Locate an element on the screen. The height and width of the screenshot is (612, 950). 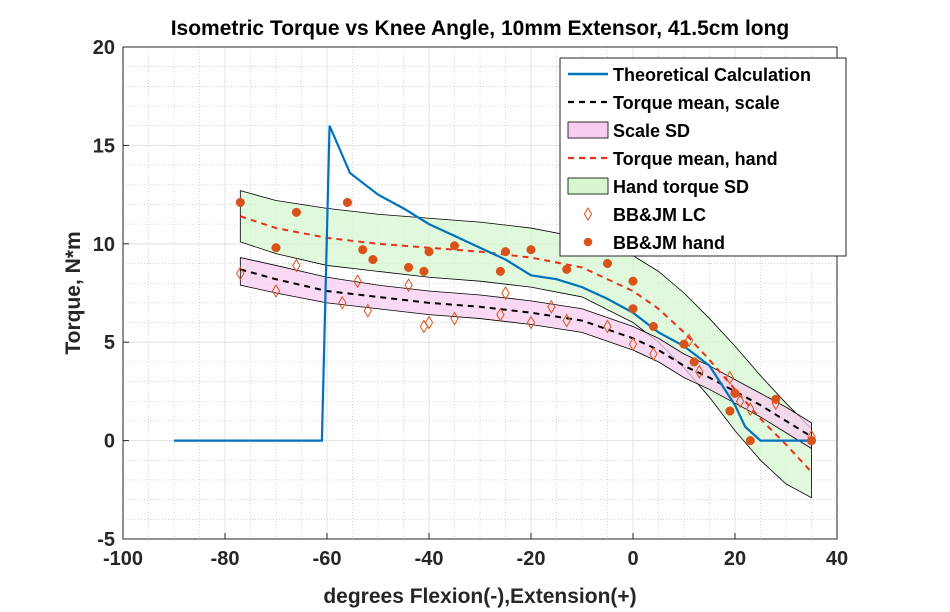
legend-label: BB&JM hand is located at coordinates (669, 243).